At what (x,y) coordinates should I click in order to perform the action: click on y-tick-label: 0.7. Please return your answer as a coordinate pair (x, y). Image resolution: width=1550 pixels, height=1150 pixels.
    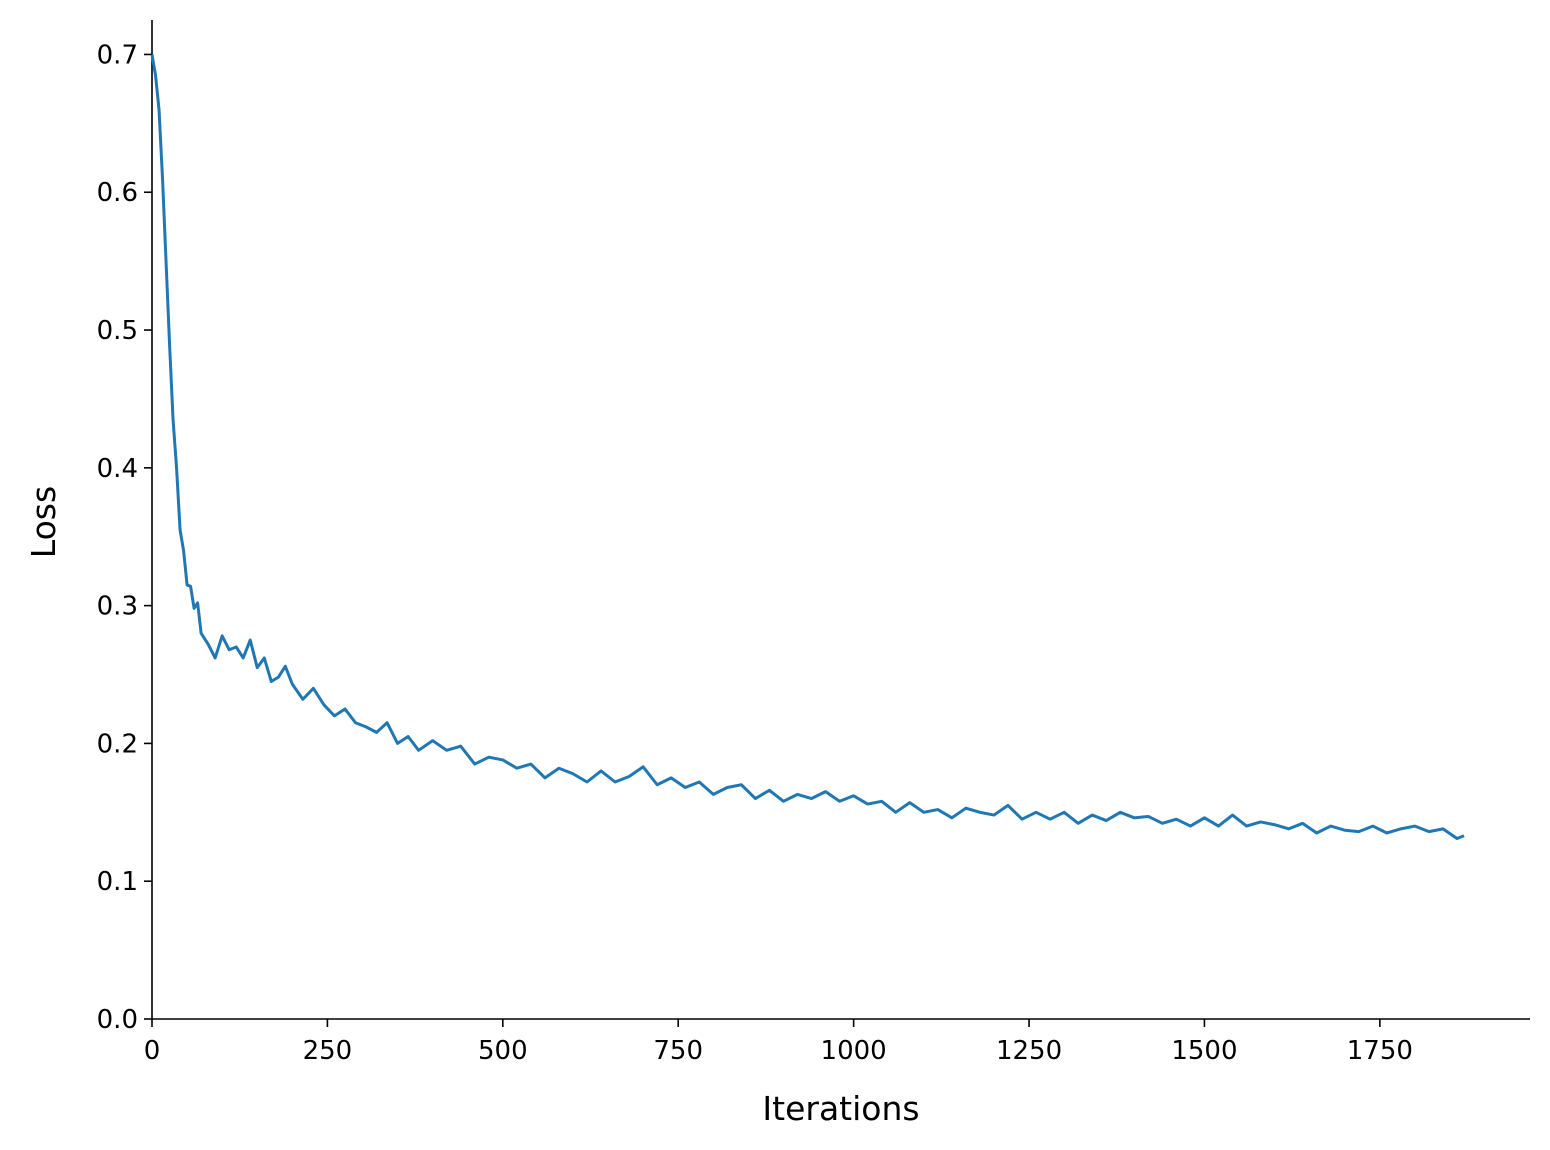
    Looking at the image, I should click on (117, 55).